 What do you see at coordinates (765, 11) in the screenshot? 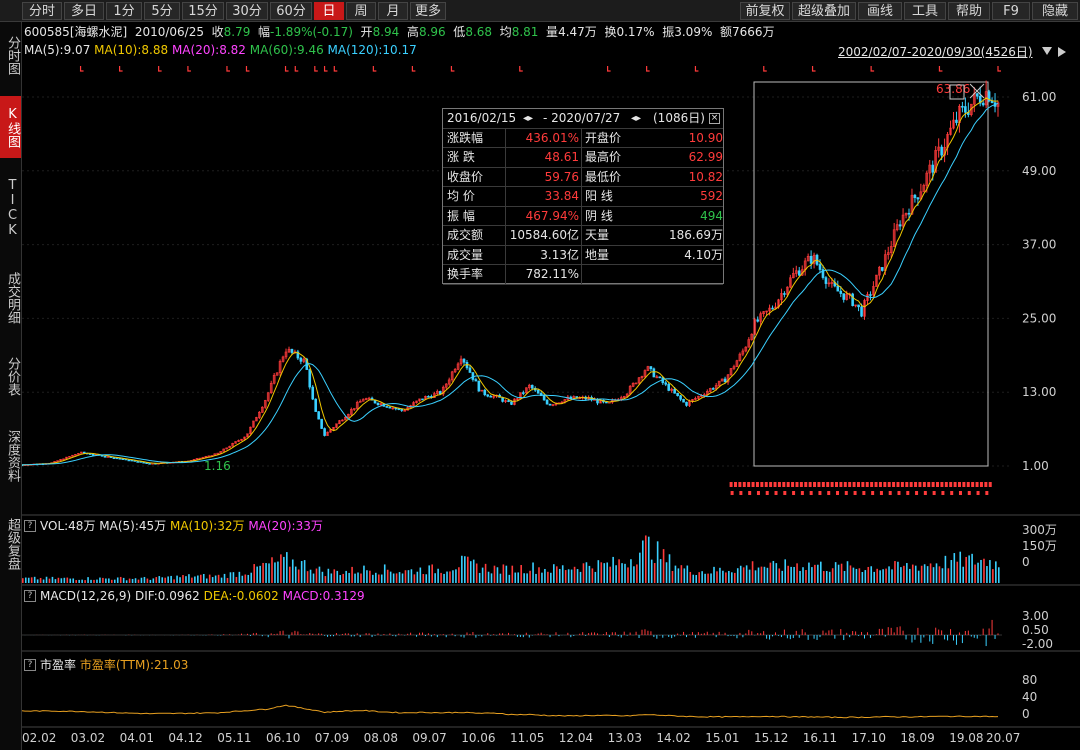
I see `fuquan-button: 前复权` at bounding box center [765, 11].